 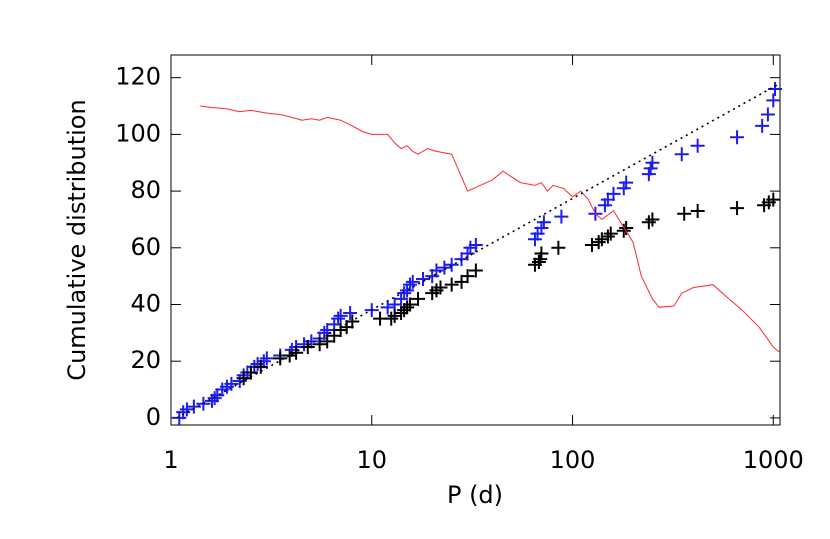 What do you see at coordinates (573, 460) in the screenshot?
I see `x-tick-label: 100` at bounding box center [573, 460].